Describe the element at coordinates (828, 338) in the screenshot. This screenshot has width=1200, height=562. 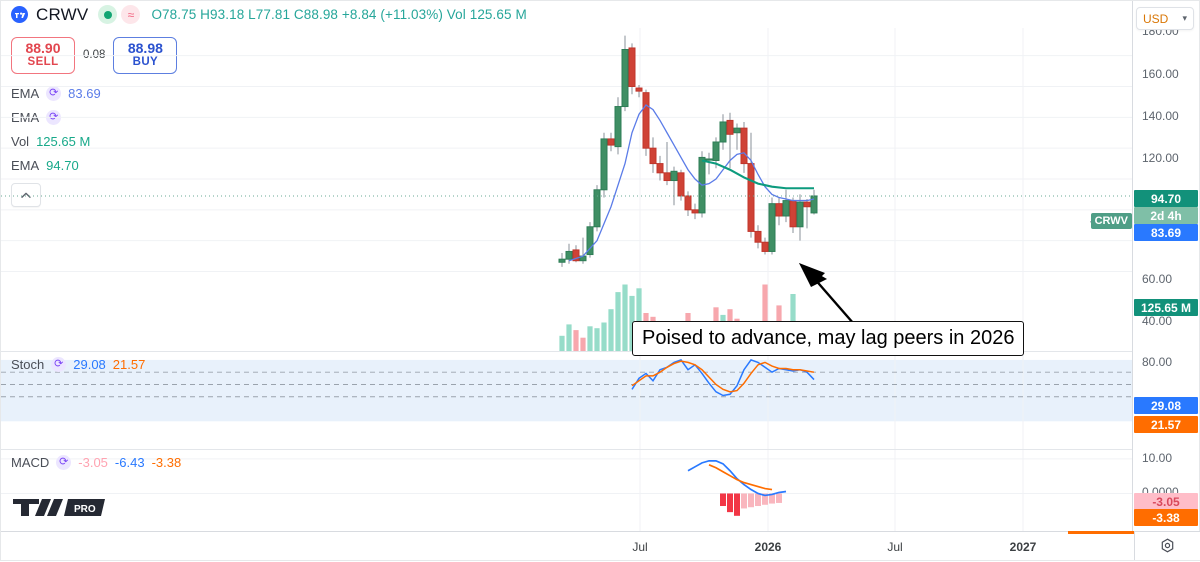
I see `annotation-callout: Poised to advance, may lag peers in 2026` at that location.